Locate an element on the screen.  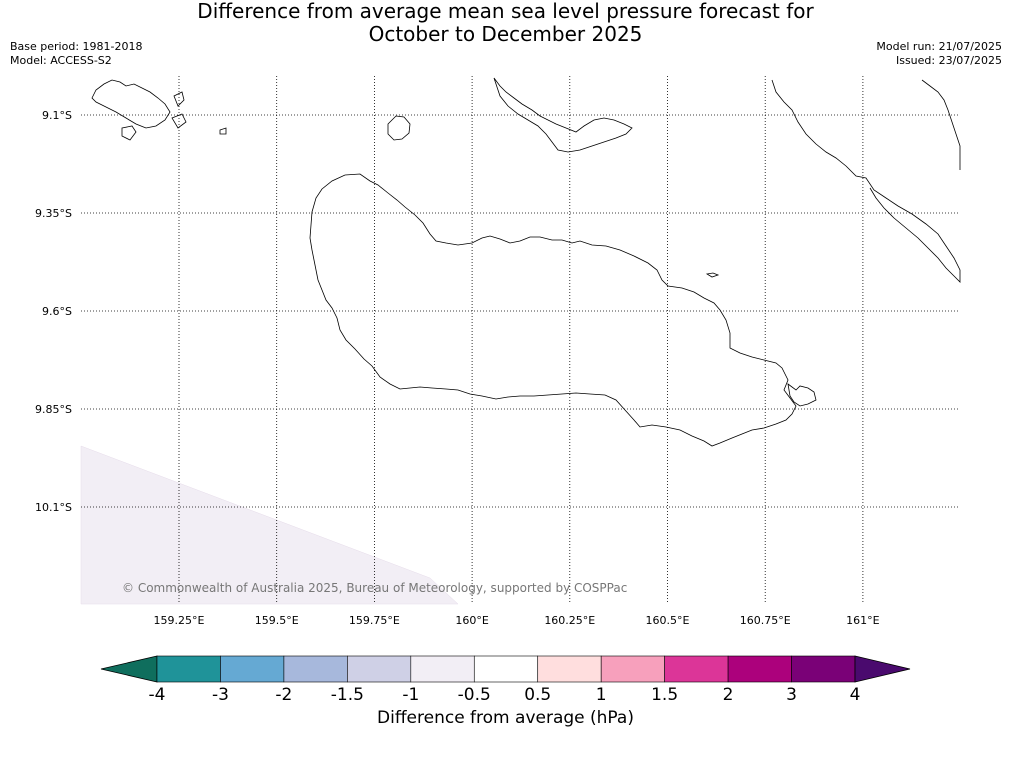
coastline-southeast-cape is located at coordinates (802, 395).